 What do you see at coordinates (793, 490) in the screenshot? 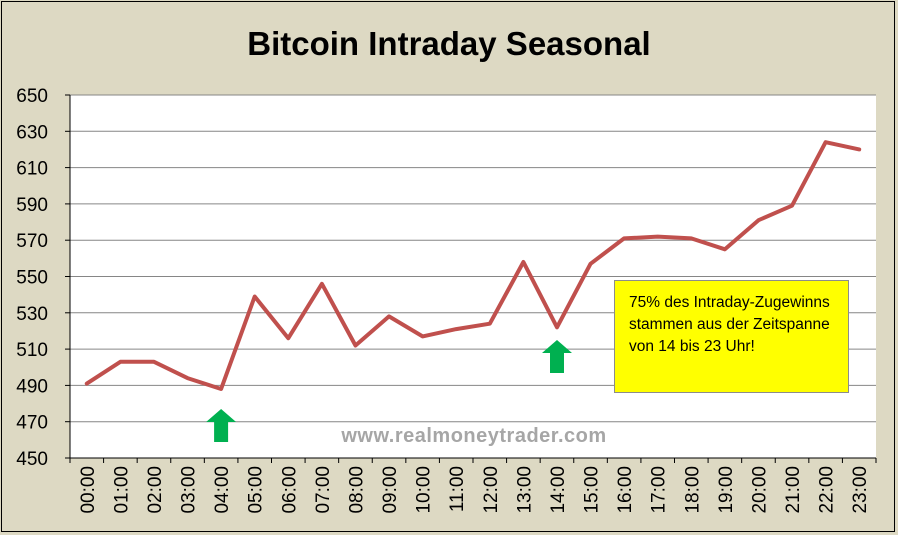
I see `x-tick-label: 21:00` at bounding box center [793, 490].